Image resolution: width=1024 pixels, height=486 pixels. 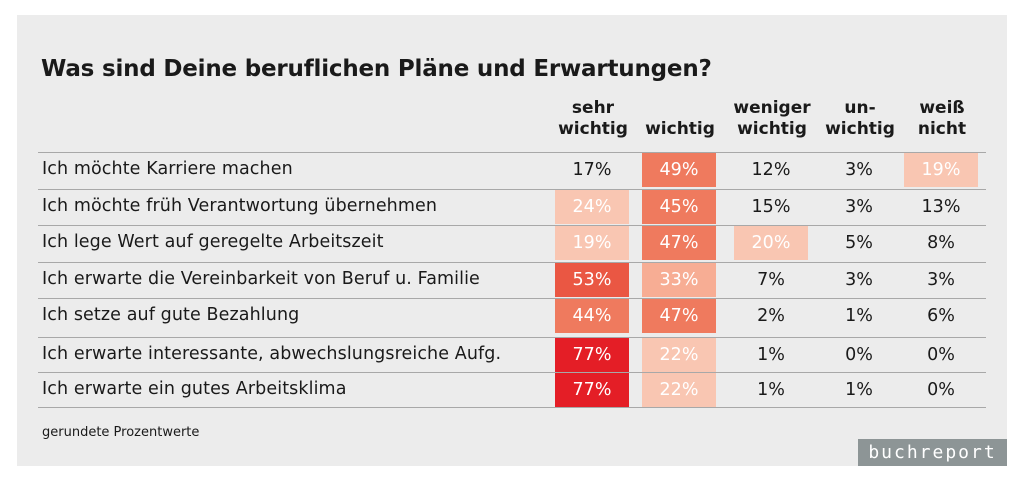 What do you see at coordinates (240, 206) in the screenshot?
I see `row-label: Ich möchte früh Verantwortung übernehmen` at bounding box center [240, 206].